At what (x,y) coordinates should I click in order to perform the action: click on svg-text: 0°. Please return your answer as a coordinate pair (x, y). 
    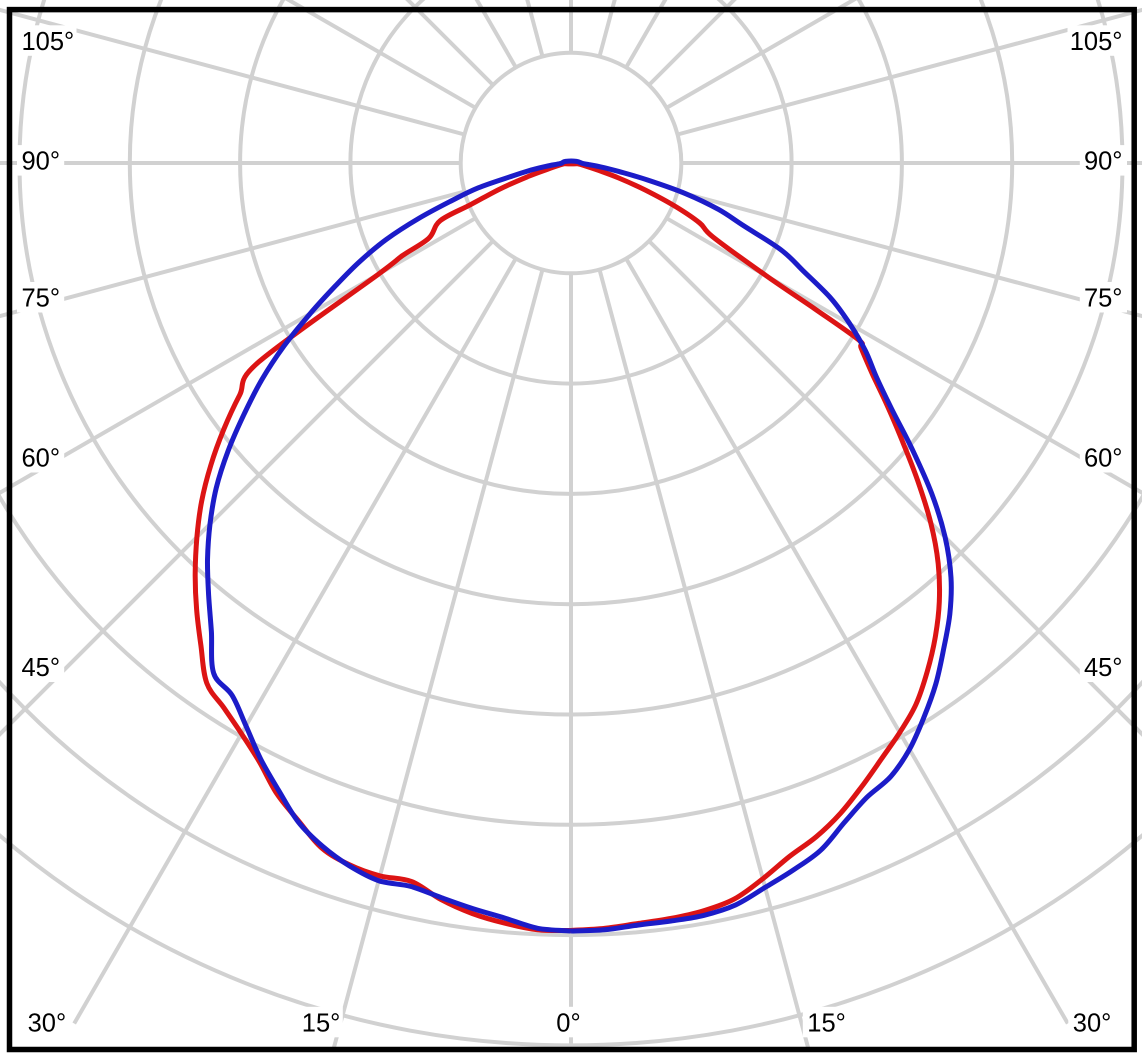
    Looking at the image, I should click on (568, 1023).